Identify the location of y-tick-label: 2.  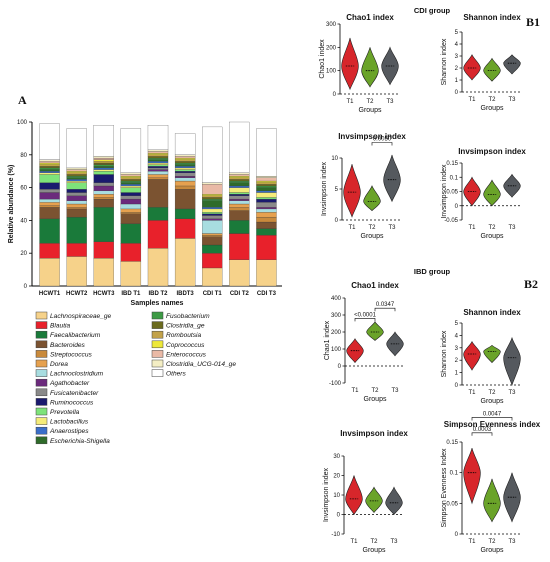
(457, 361).